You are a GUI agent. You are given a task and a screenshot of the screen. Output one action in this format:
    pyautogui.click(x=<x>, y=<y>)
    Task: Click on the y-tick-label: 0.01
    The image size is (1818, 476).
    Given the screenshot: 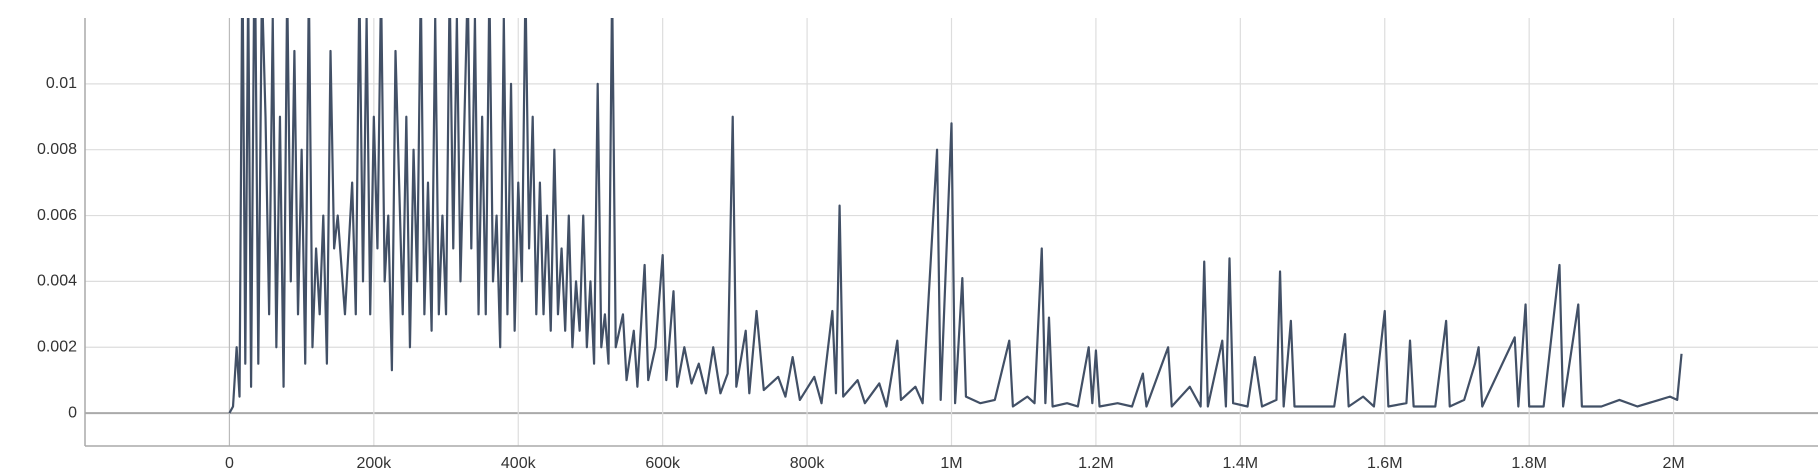 What is the action you would take?
    pyautogui.click(x=61, y=83)
    